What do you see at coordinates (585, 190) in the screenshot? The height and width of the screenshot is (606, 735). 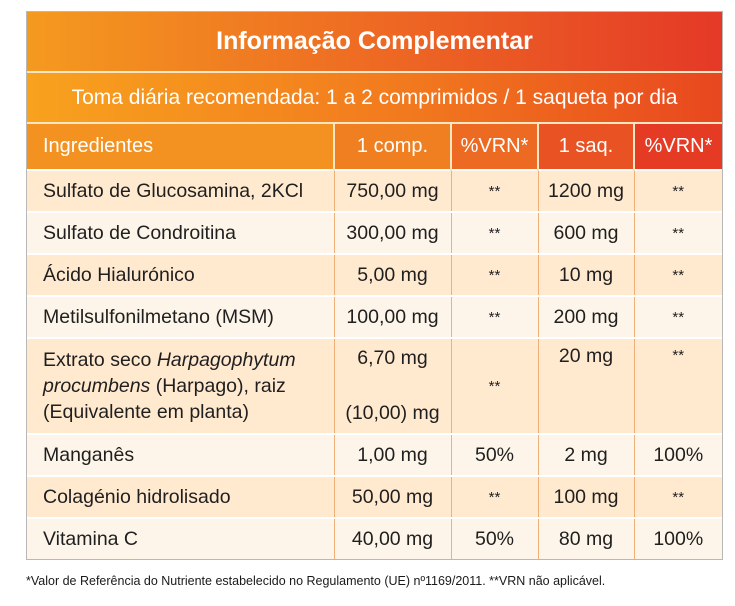 I see `amount-per-sachet: 1200 mg` at bounding box center [585, 190].